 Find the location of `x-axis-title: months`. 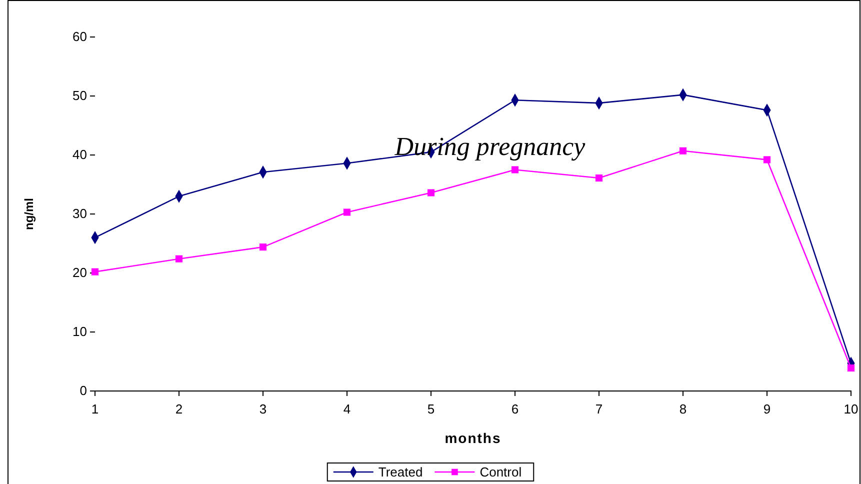

x-axis-title: months is located at coordinates (473, 438).